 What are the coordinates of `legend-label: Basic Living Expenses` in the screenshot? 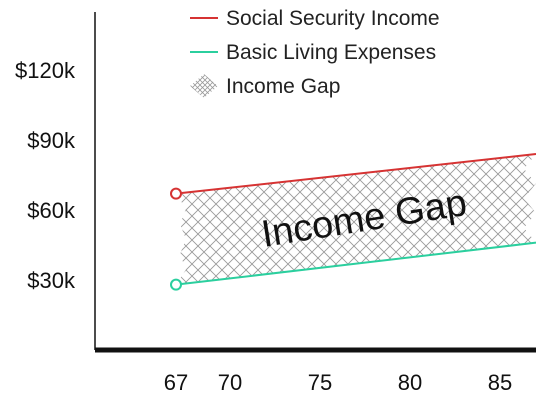 It's located at (331, 52).